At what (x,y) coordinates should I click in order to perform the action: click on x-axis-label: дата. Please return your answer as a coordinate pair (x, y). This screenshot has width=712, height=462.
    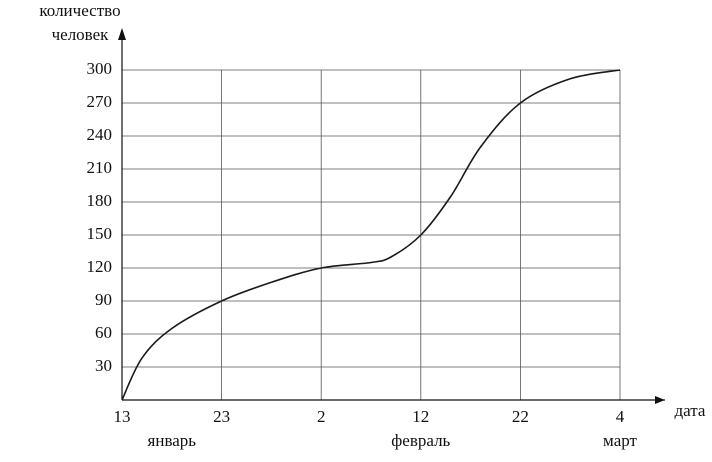
    Looking at the image, I should click on (690, 410).